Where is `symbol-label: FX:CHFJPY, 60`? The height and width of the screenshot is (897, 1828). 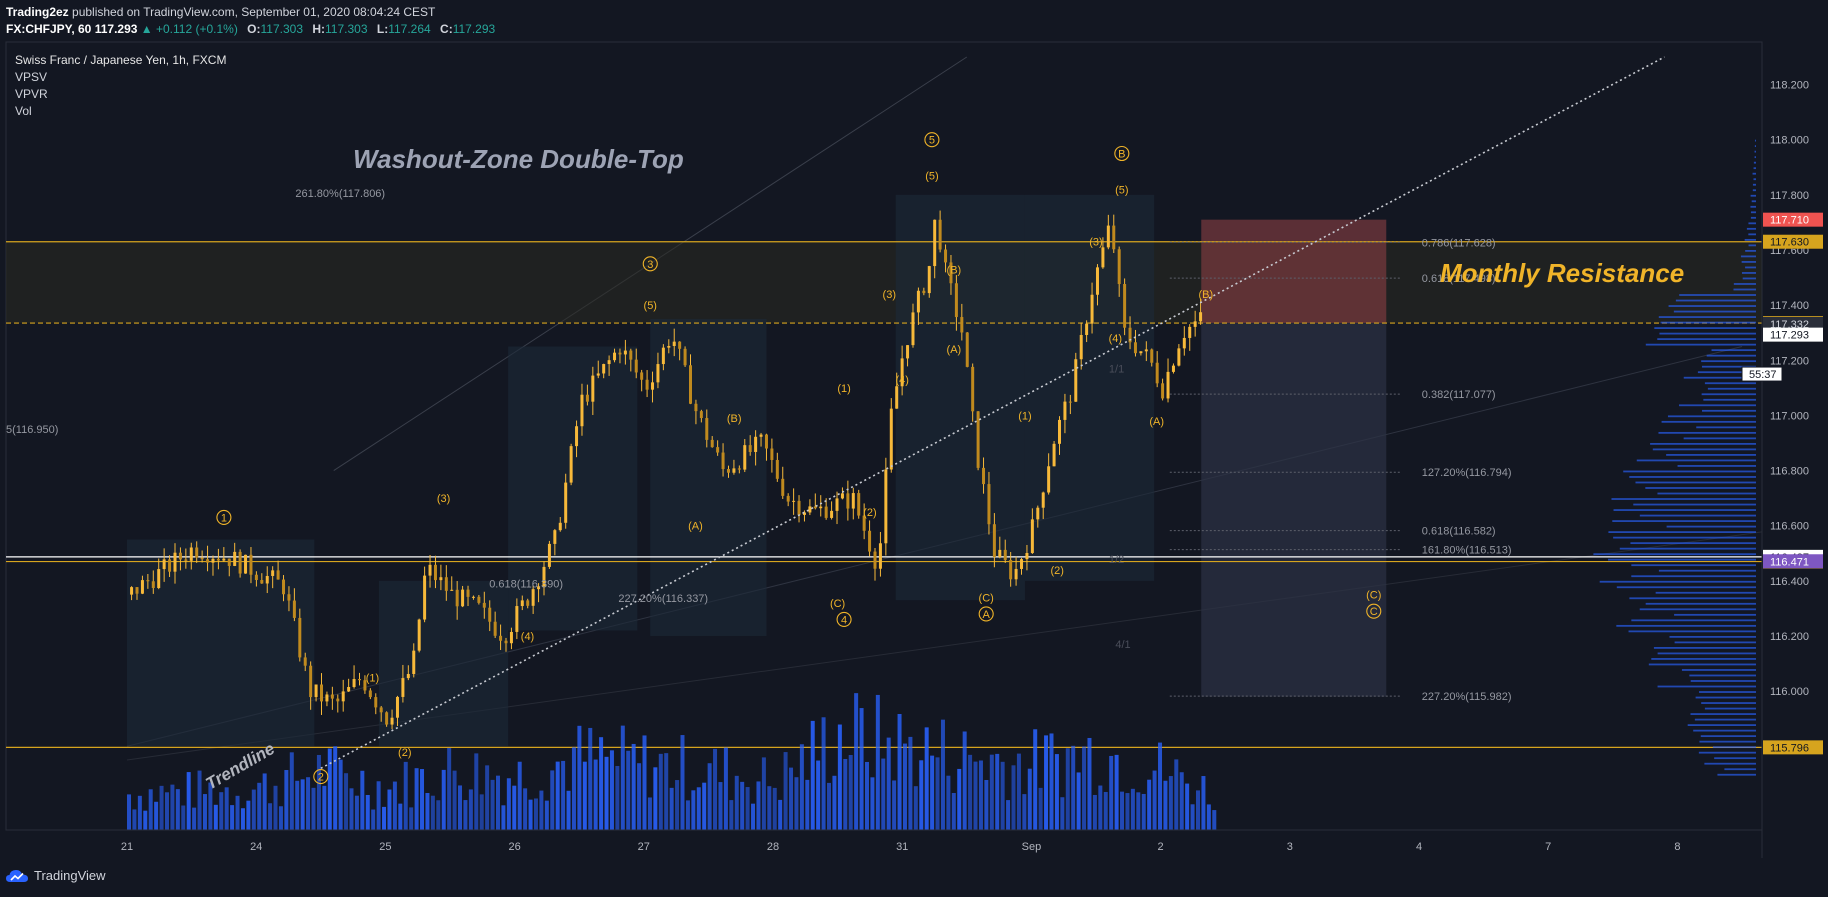
symbol-label: FX:CHFJPY, 60 is located at coordinates (49, 29).